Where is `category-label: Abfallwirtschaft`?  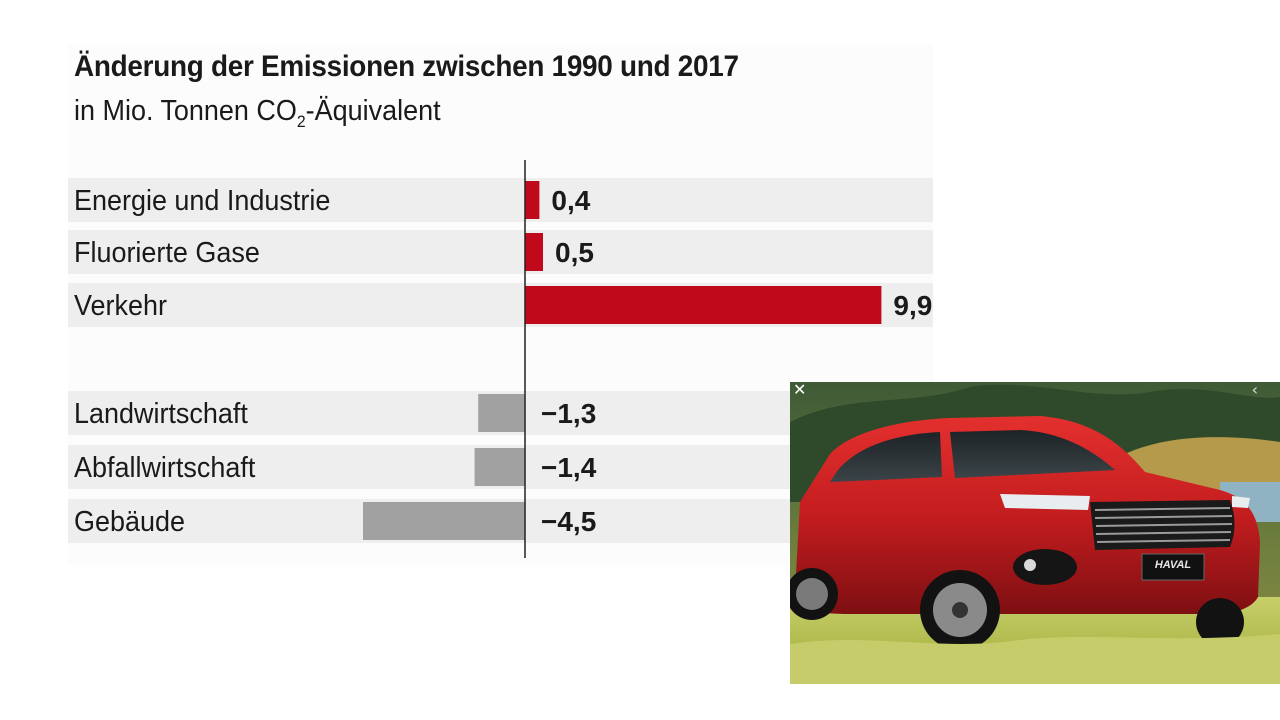
category-label: Abfallwirtschaft is located at coordinates (165, 467).